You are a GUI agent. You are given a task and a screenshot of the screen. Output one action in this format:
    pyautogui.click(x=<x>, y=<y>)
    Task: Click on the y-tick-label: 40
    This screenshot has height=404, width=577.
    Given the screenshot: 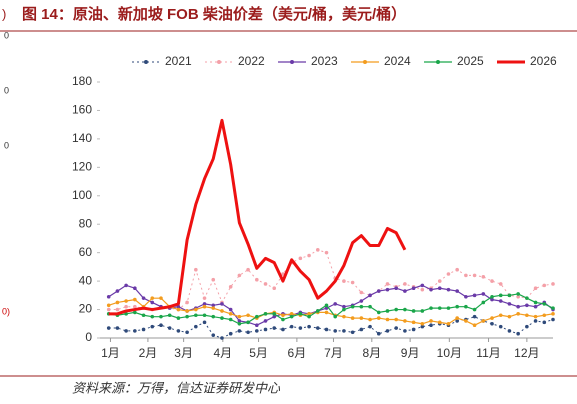 What is the action you would take?
    pyautogui.click(x=86, y=280)
    